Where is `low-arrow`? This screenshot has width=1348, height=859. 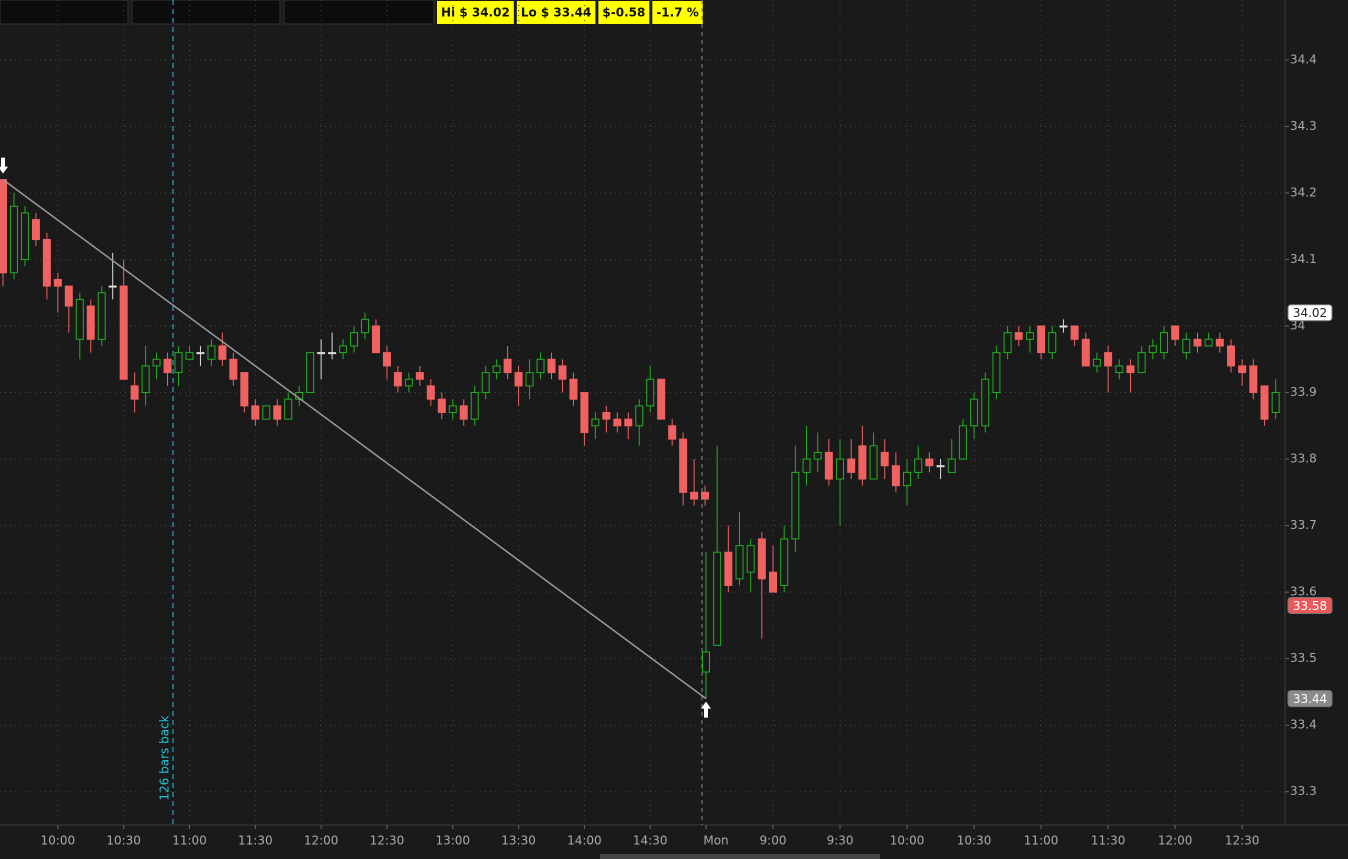 low-arrow is located at coordinates (706, 709).